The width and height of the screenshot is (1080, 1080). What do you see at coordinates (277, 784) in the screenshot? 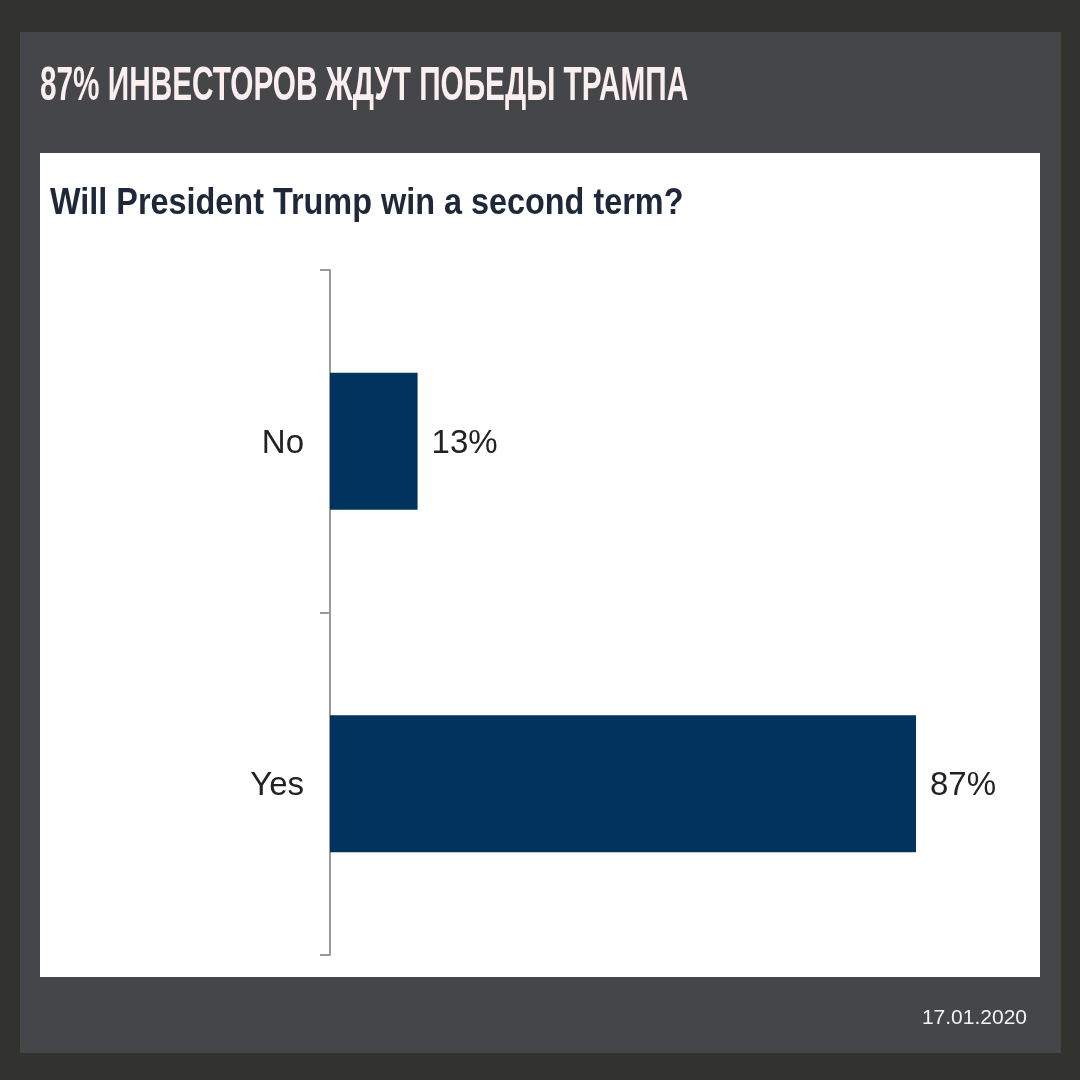
I see `y-tick-label: Yes` at bounding box center [277, 784].